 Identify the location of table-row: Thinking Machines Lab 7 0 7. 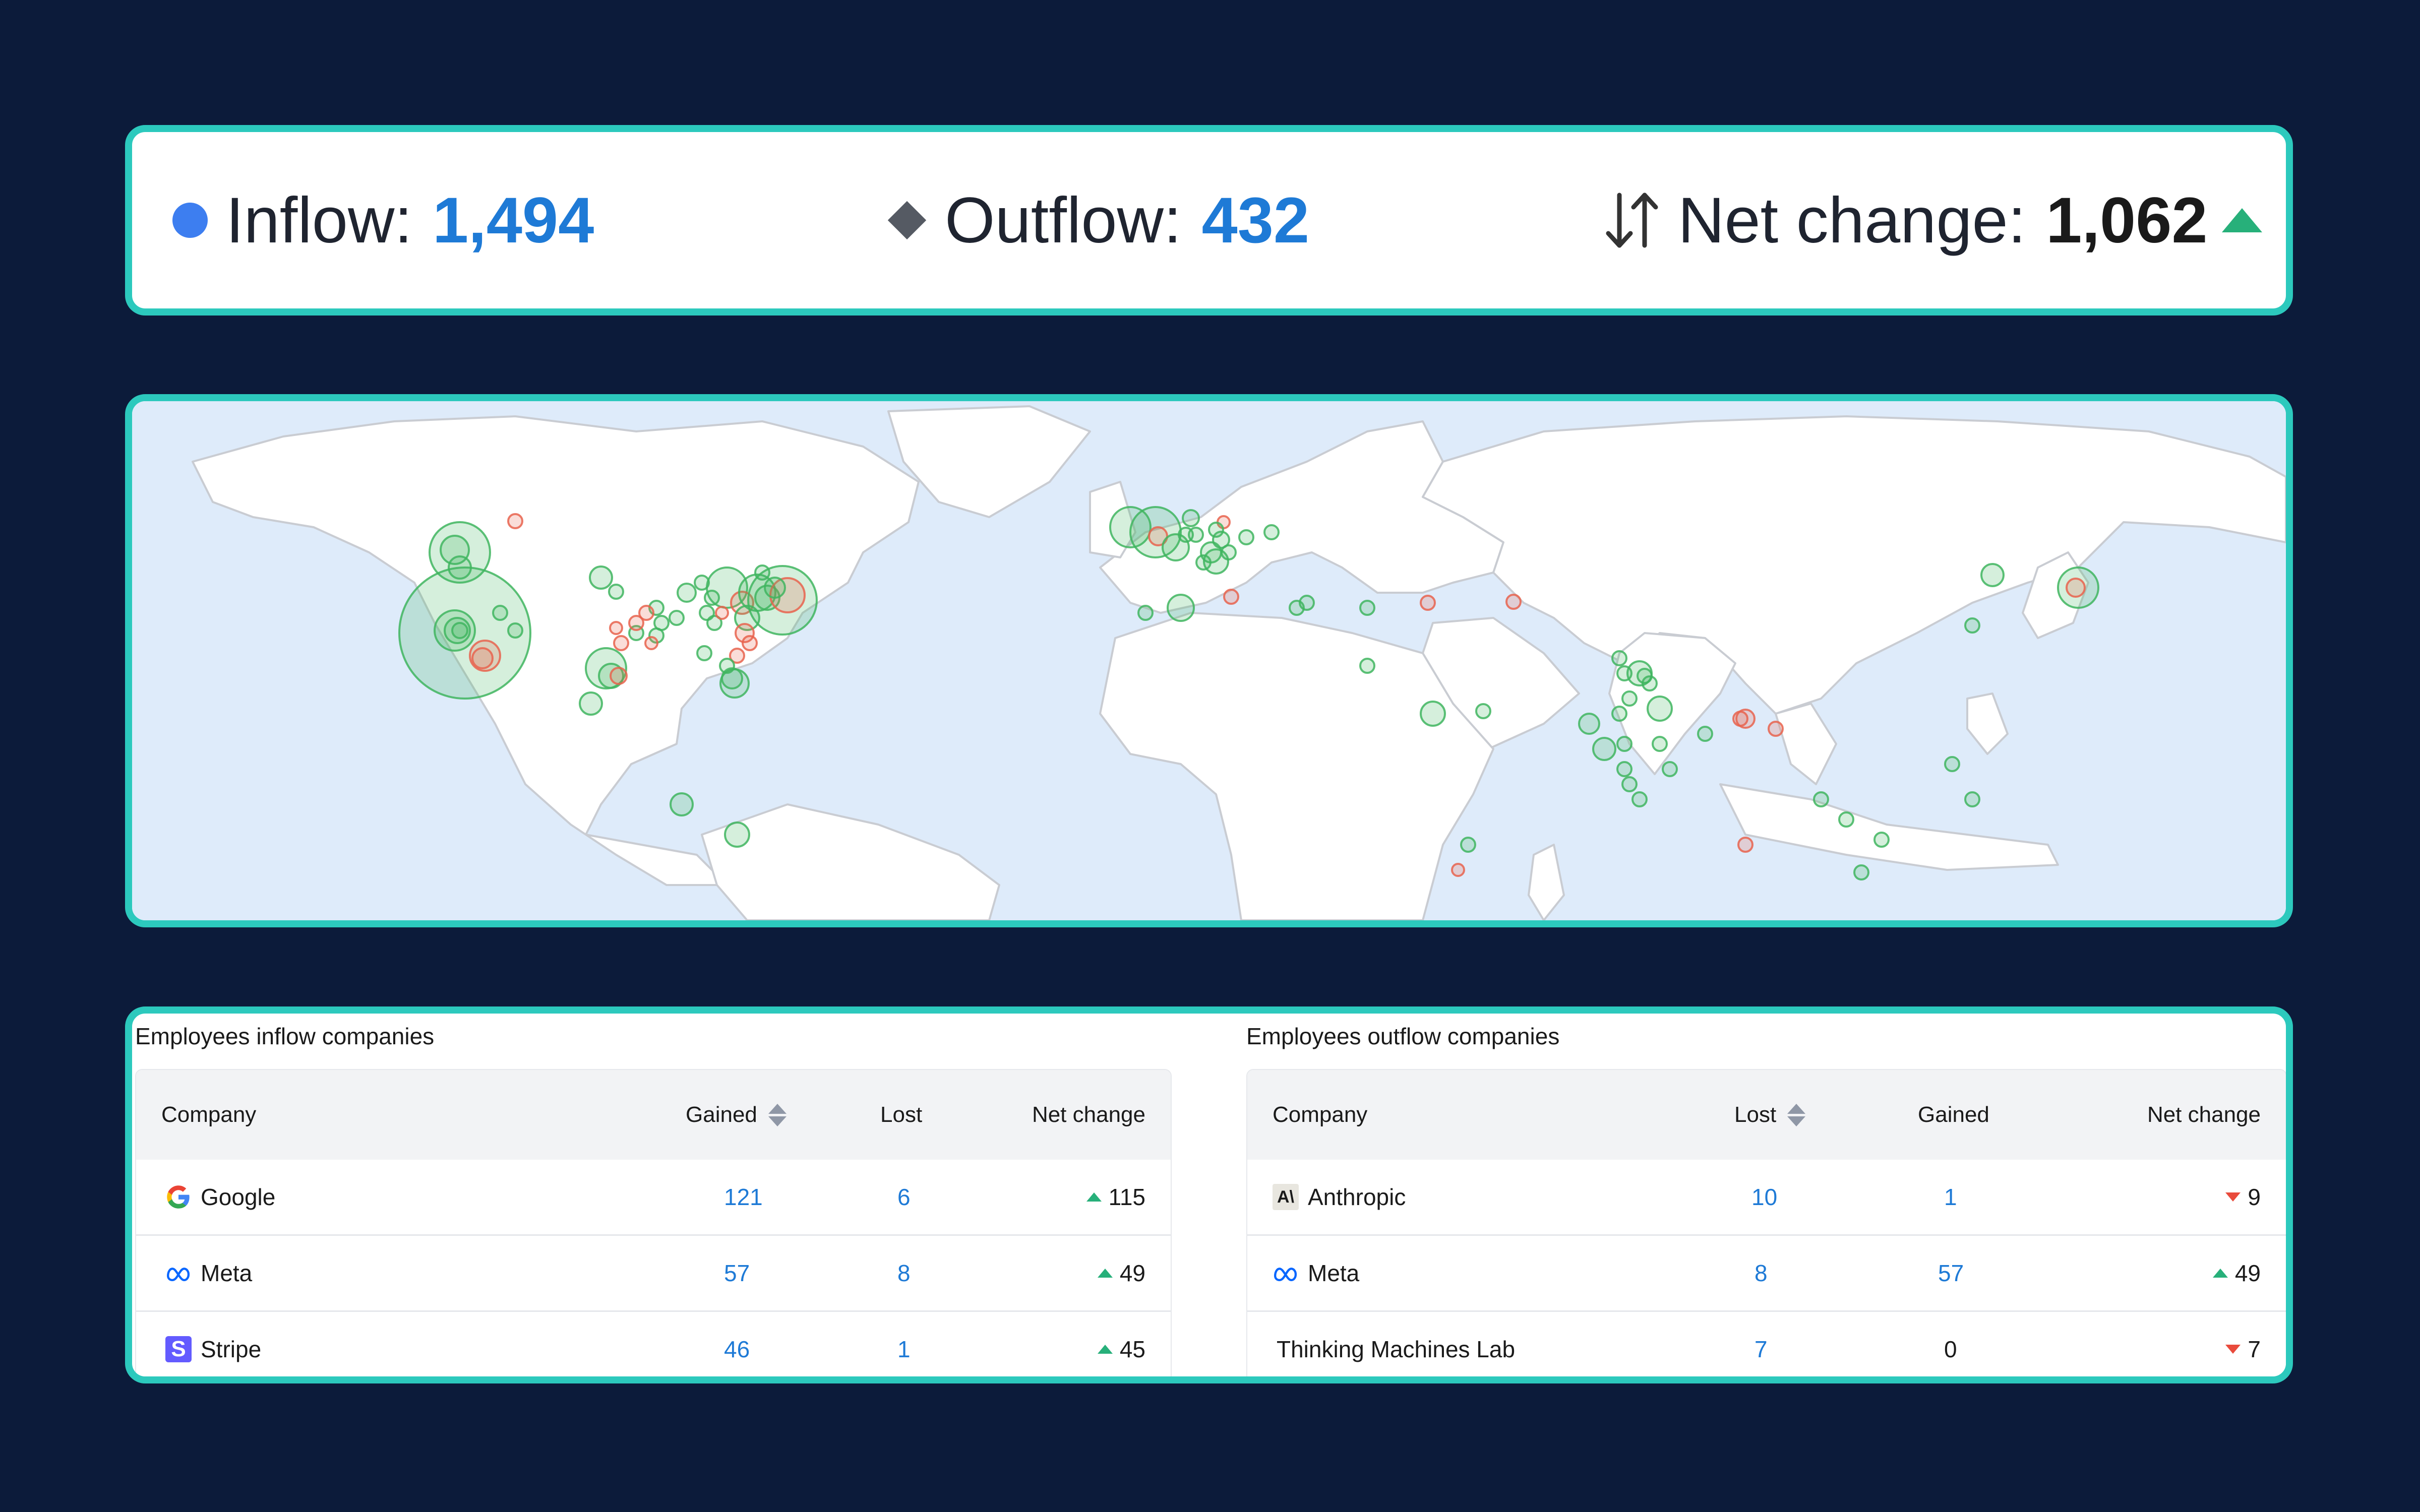
(1766, 1344).